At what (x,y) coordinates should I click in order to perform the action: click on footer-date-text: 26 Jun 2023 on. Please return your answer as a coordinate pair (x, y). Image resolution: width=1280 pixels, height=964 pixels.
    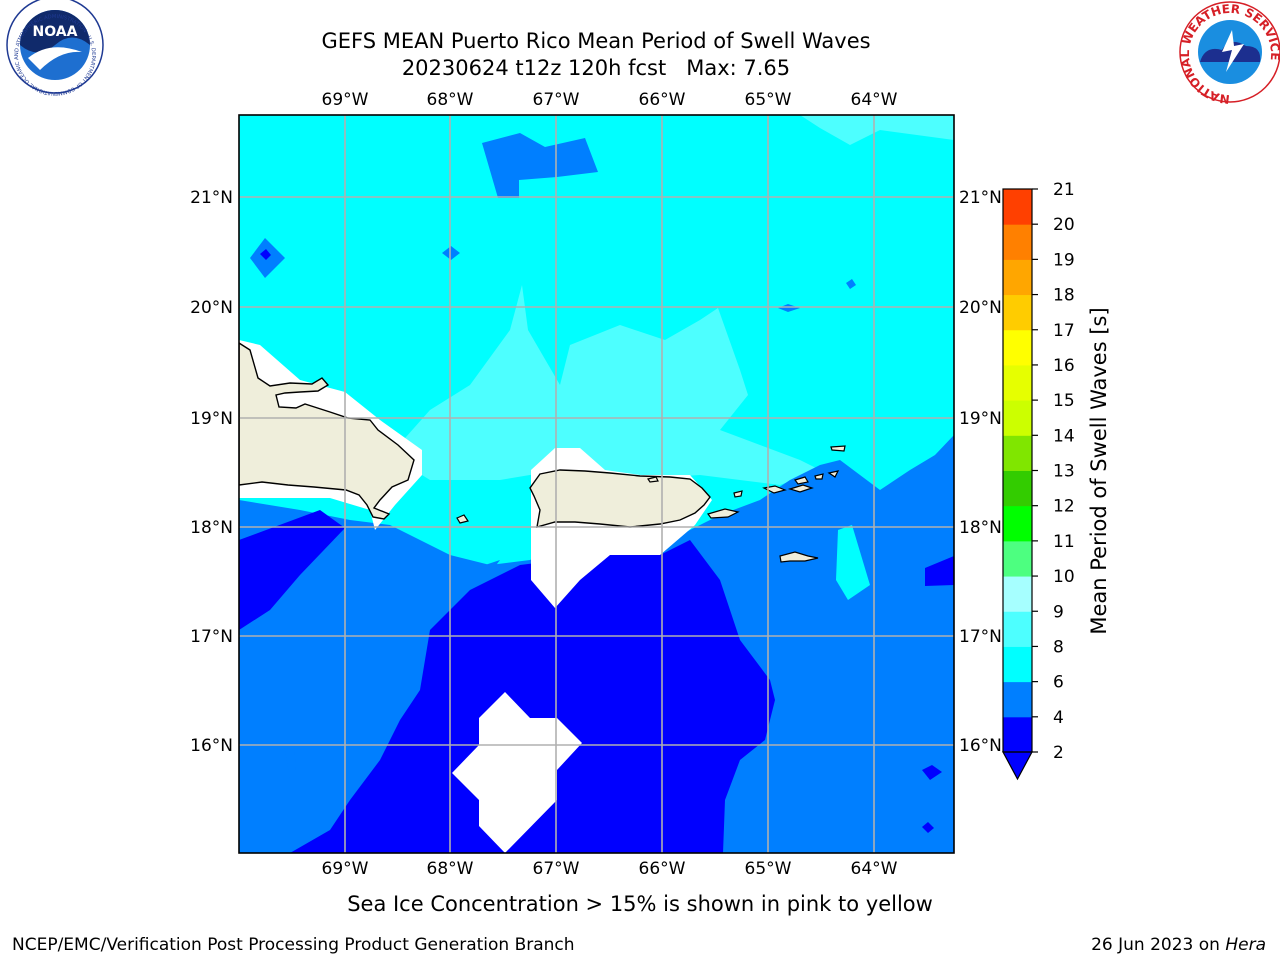
    Looking at the image, I should click on (1158, 945).